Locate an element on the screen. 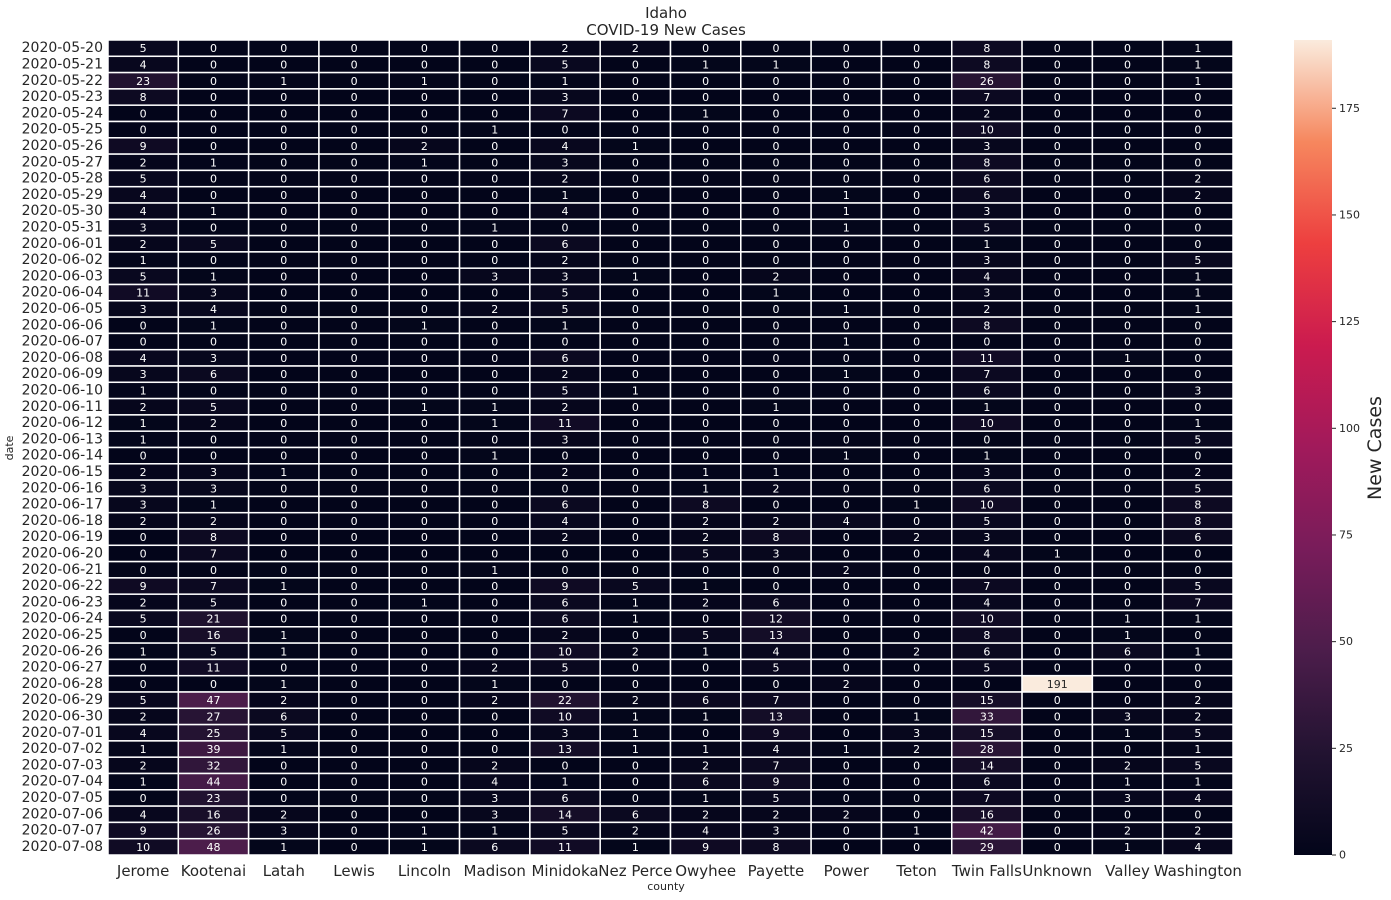 The width and height of the screenshot is (1391, 900). cell-value-label: 8 is located at coordinates (213, 537).